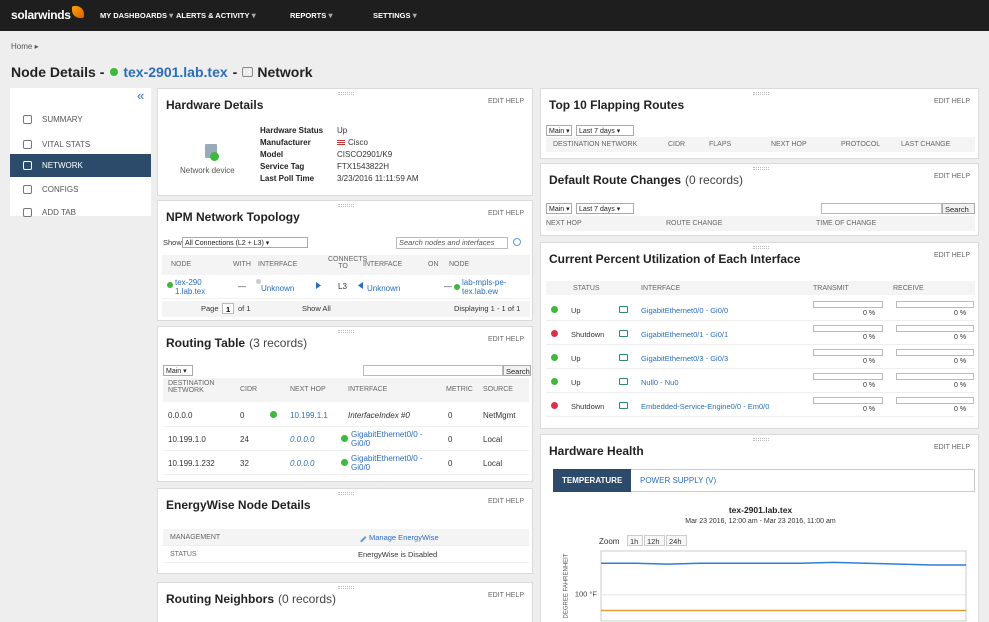 The height and width of the screenshot is (622, 989). I want to click on title-text: Routing Neighbors, so click(220, 599).